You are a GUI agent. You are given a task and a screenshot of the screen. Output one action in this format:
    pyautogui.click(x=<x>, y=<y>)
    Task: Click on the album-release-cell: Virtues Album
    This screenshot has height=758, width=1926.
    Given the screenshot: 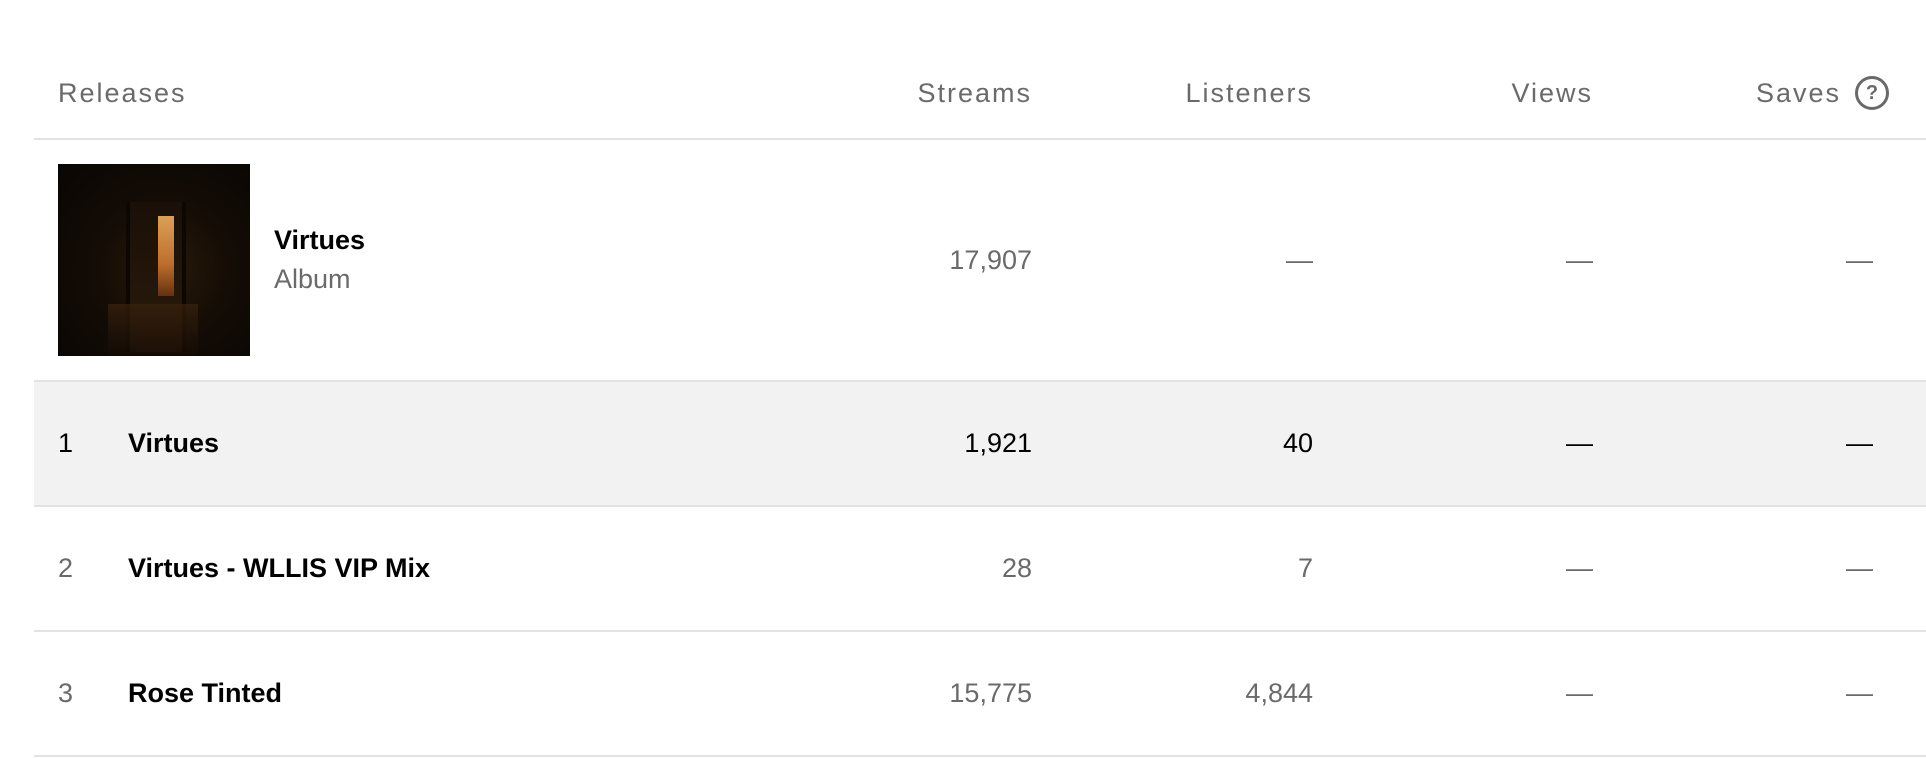 What is the action you would take?
    pyautogui.click(x=211, y=260)
    